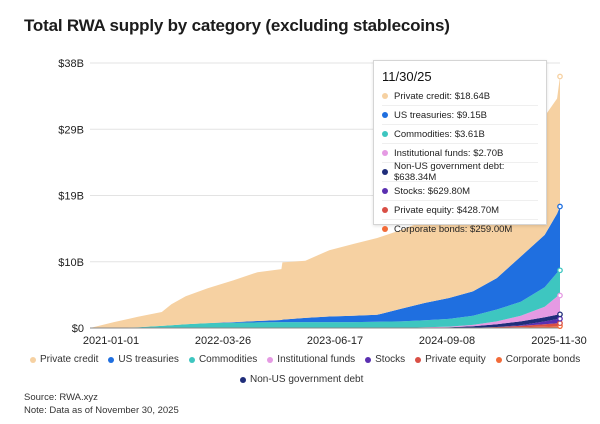 Image resolution: width=600 pixels, height=424 pixels. I want to click on tooltip-label: Private equity: $428.70M, so click(447, 210).